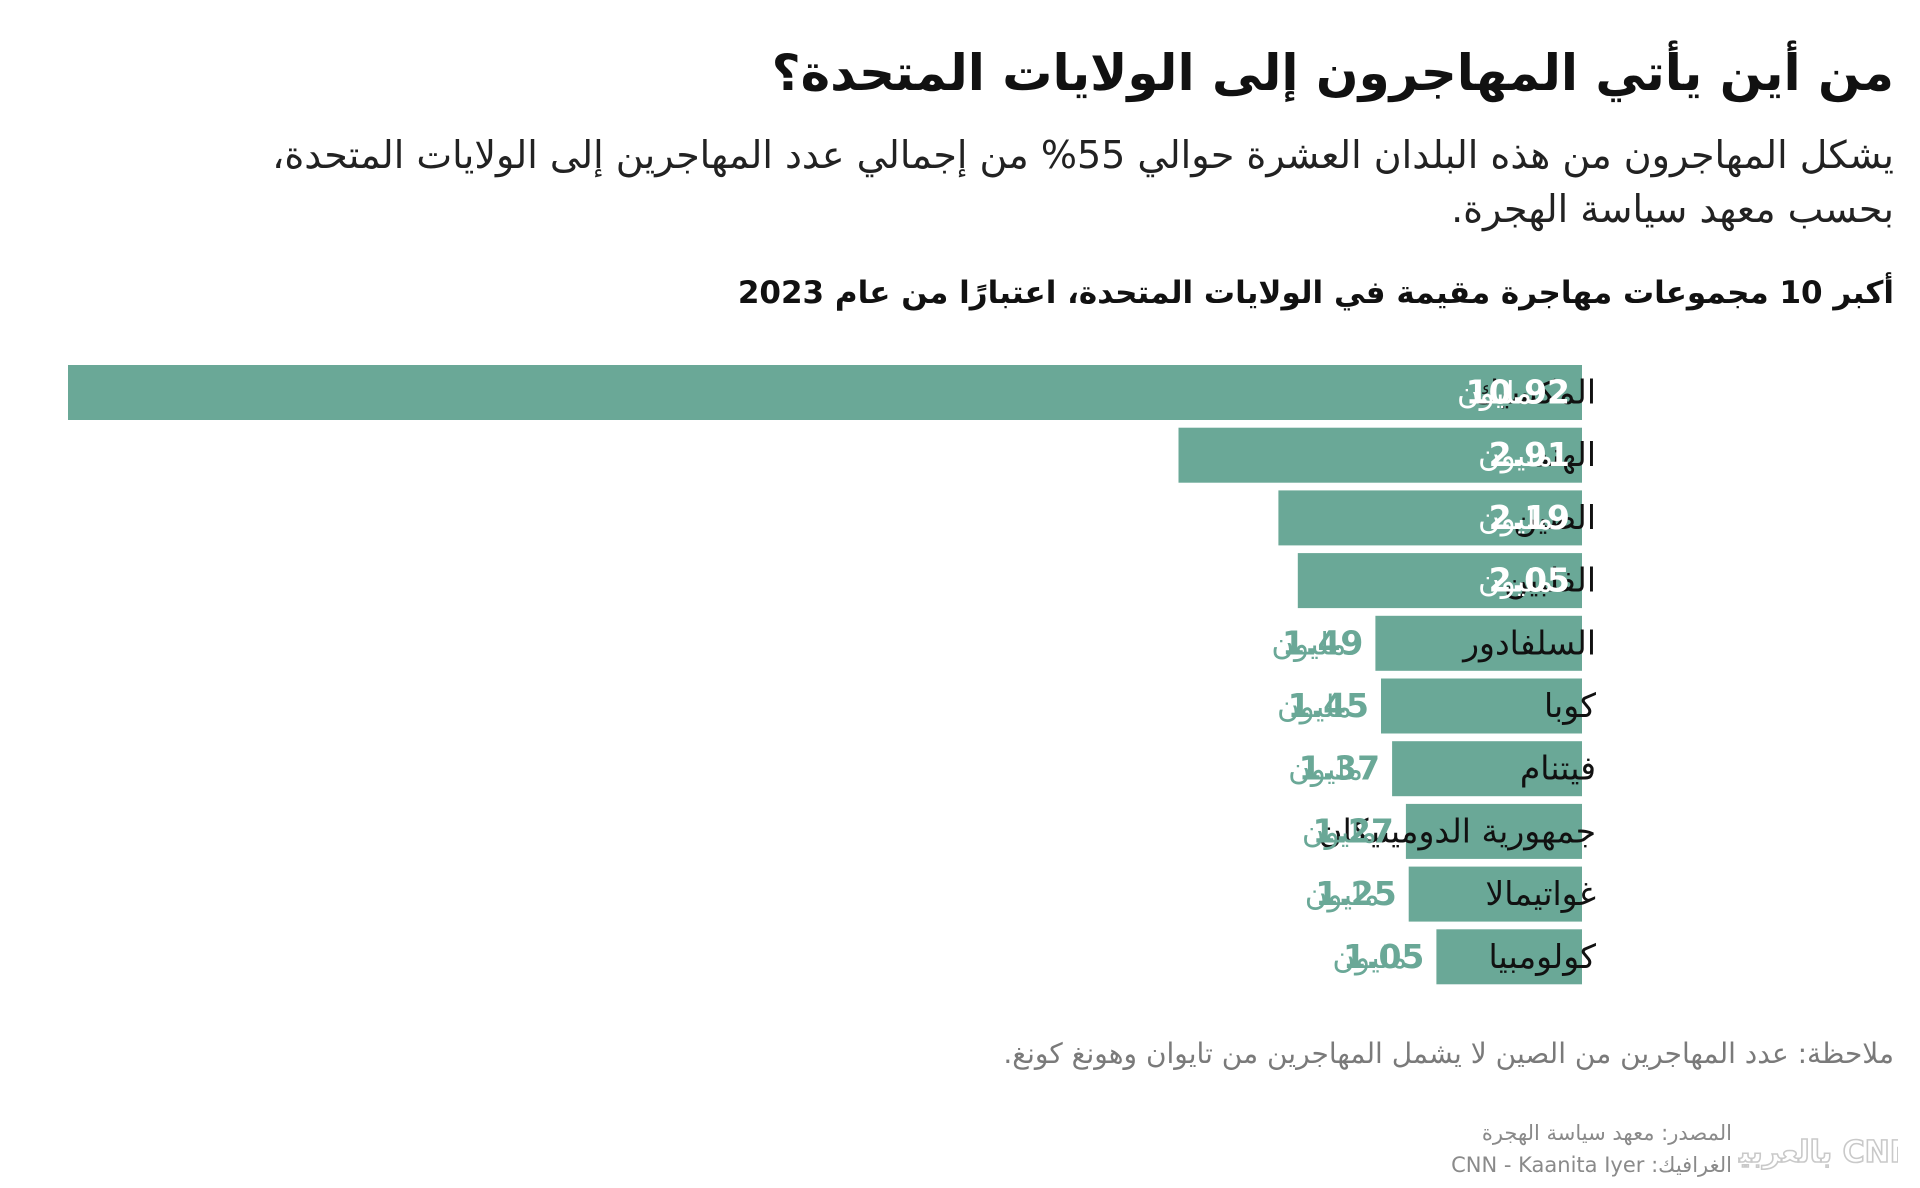 Image resolution: width=1920 pixels, height=1188 pixels. Describe the element at coordinates (1565, 454) in the screenshot. I see `category-label-2: الهند` at that location.